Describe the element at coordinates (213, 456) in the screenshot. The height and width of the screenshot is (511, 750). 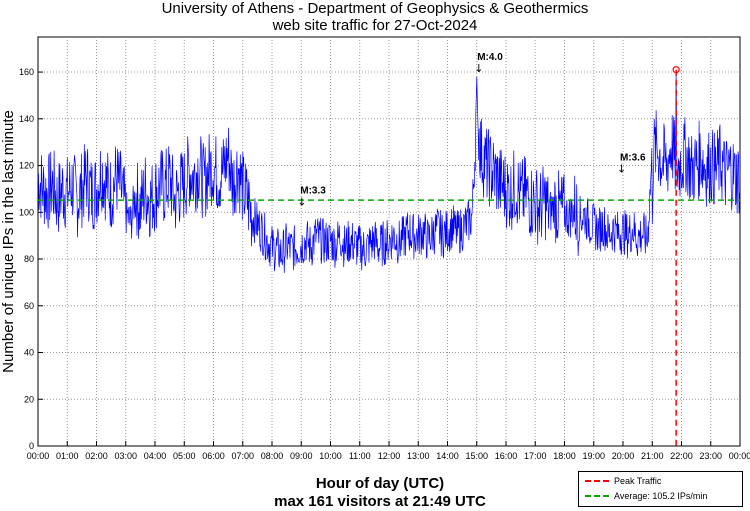
I see `x-tick-label: 06:00` at that location.